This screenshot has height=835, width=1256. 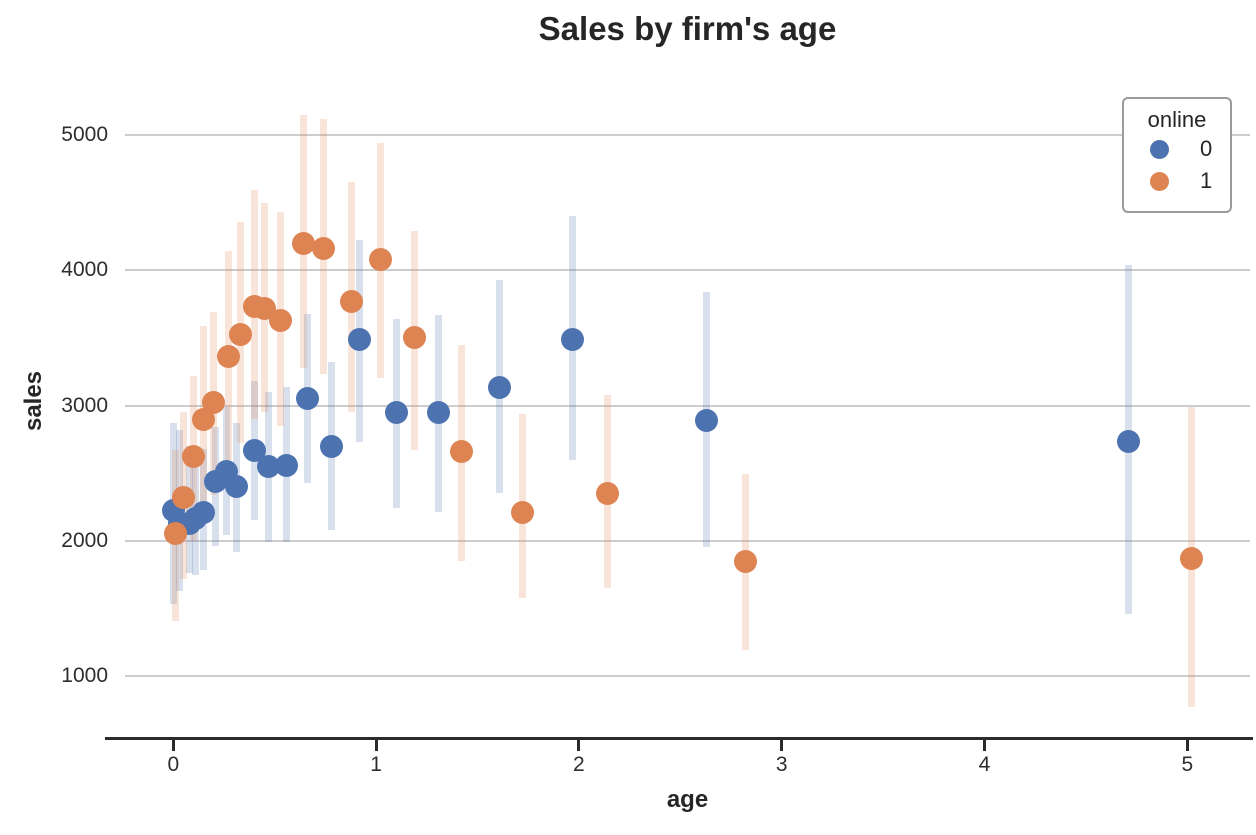 I want to click on x-tick-label: 5, so click(x=1187, y=764).